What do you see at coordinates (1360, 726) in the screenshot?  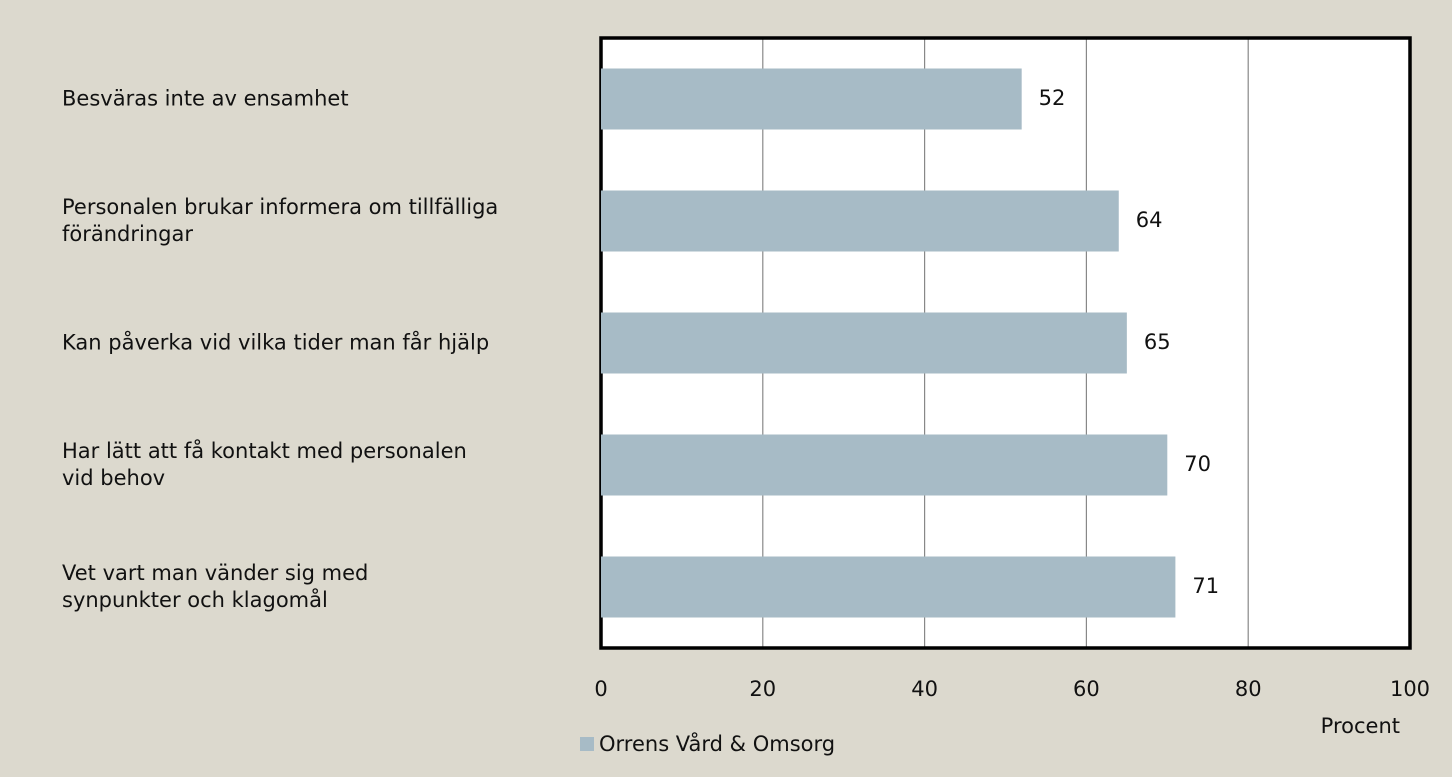 I see `x-axis-label: Procent` at bounding box center [1360, 726].